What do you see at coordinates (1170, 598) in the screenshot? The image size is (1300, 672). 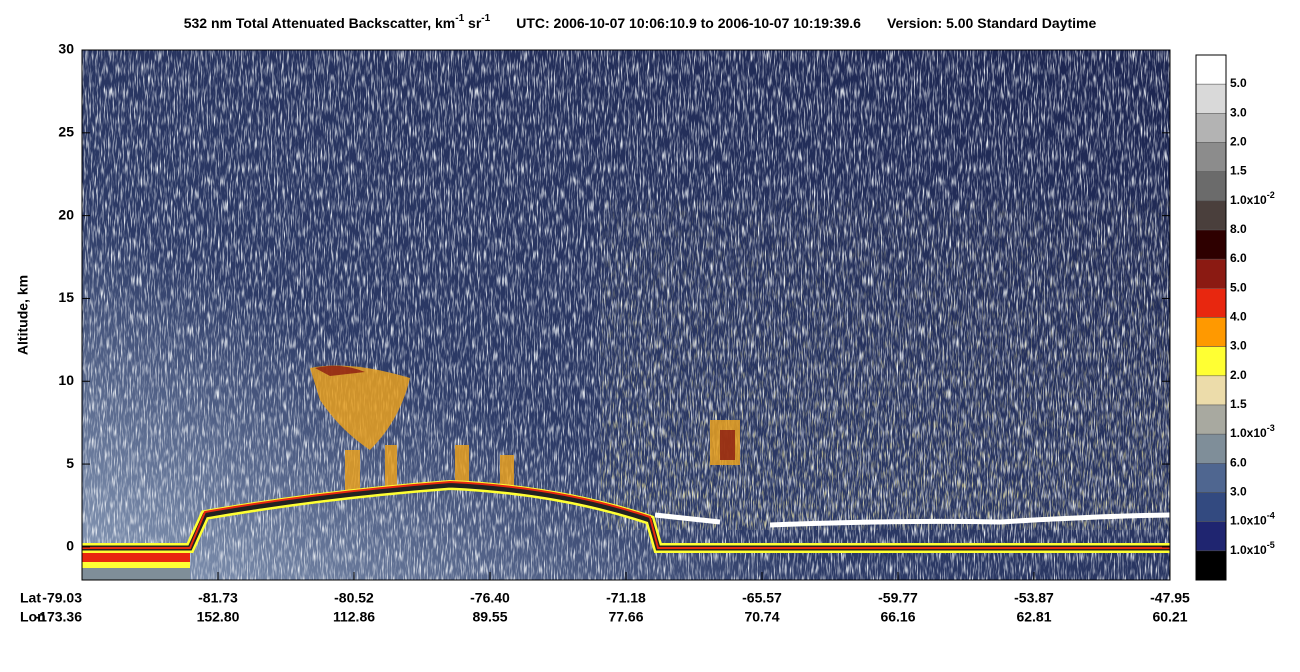 I see `lat-label: -47.95` at bounding box center [1170, 598].